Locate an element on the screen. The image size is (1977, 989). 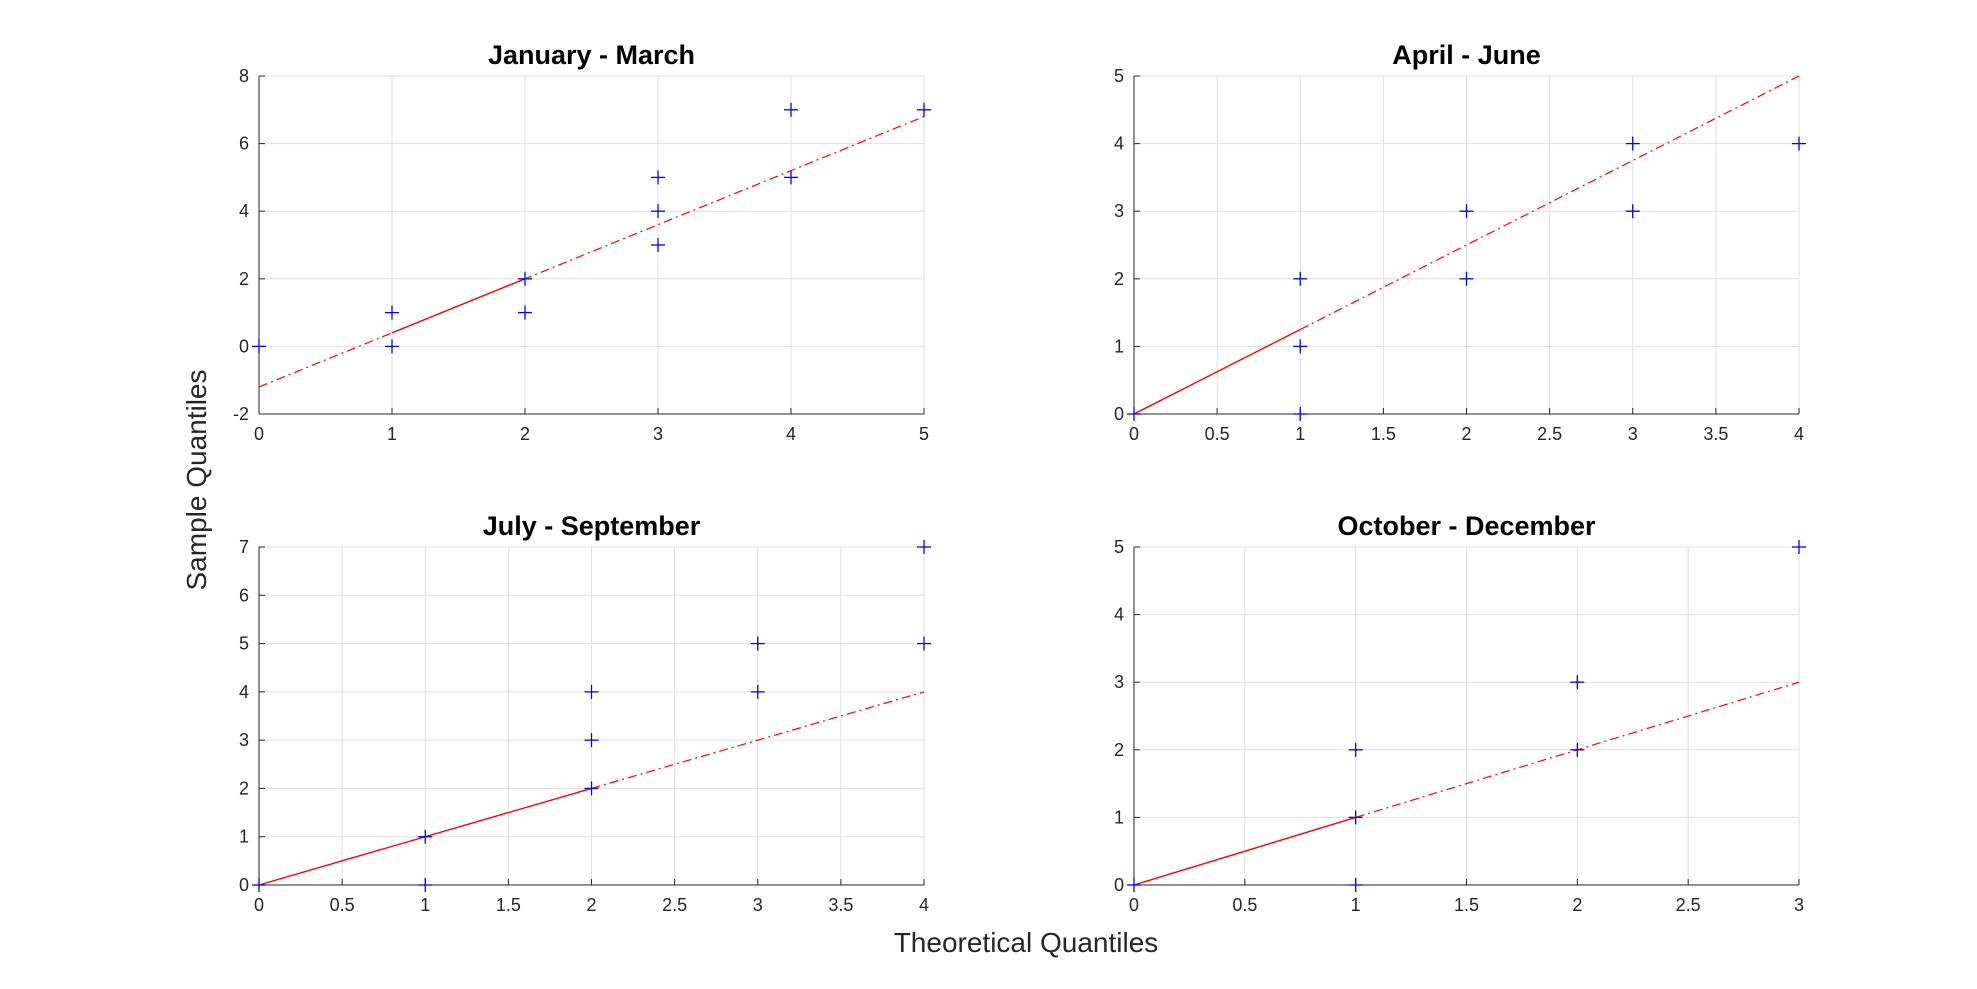
subplot-4: 0 0.5 1 1.5 2 2.5 3 0 1 2 3 4 5 October - December is located at coordinates (1460, 713).